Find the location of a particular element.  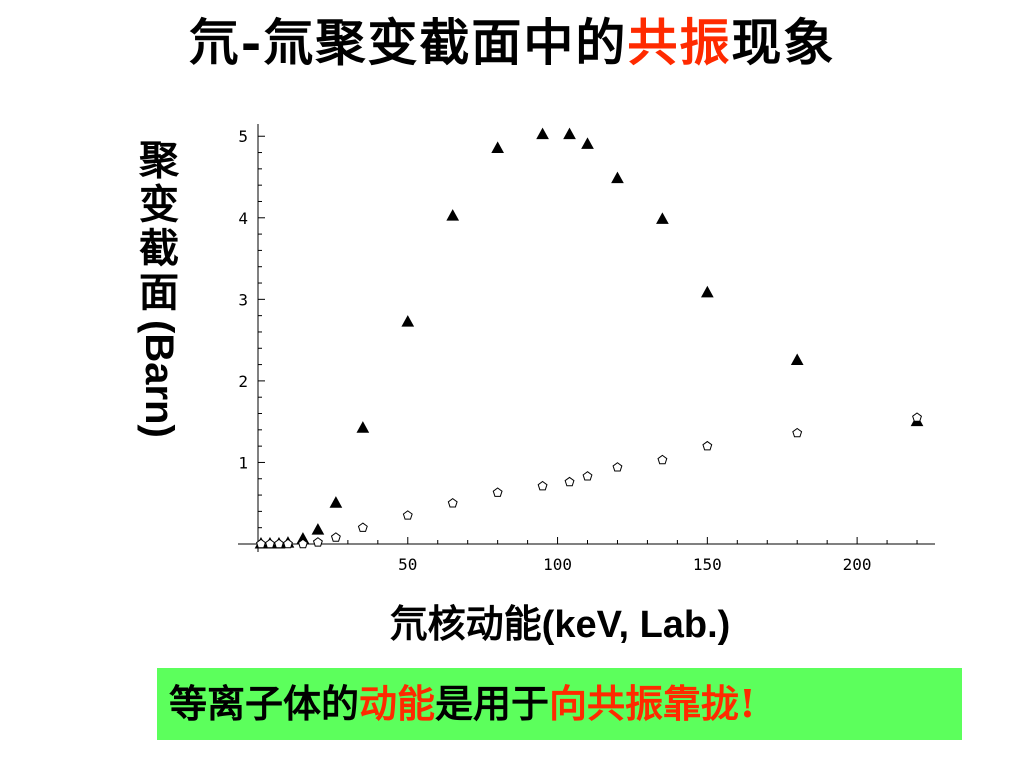

y-axis-label-unit: (Barn) is located at coordinates (159, 379).